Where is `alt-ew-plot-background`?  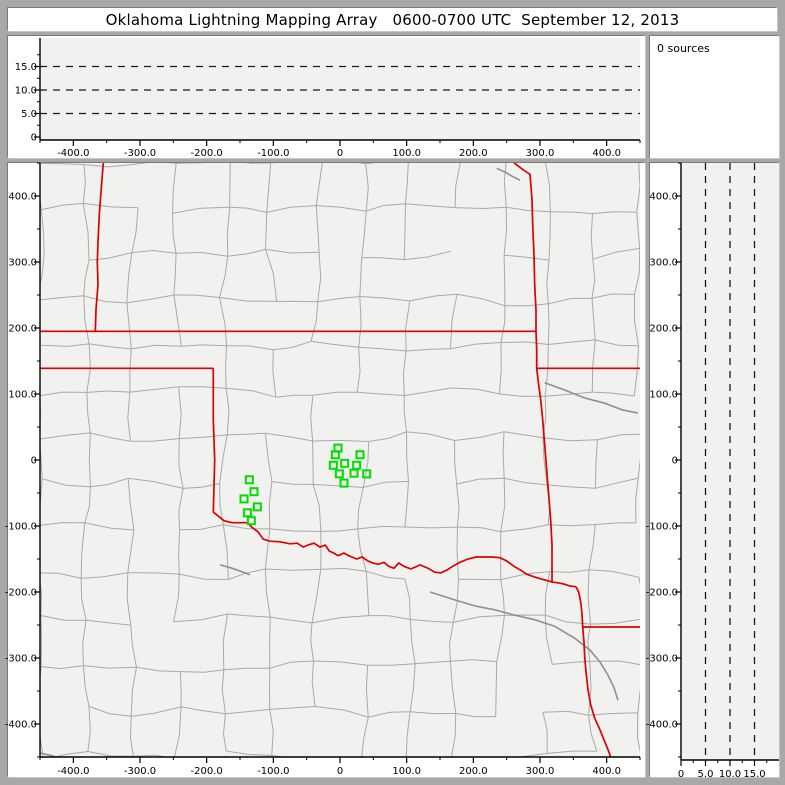 alt-ew-plot-background is located at coordinates (340, 89).